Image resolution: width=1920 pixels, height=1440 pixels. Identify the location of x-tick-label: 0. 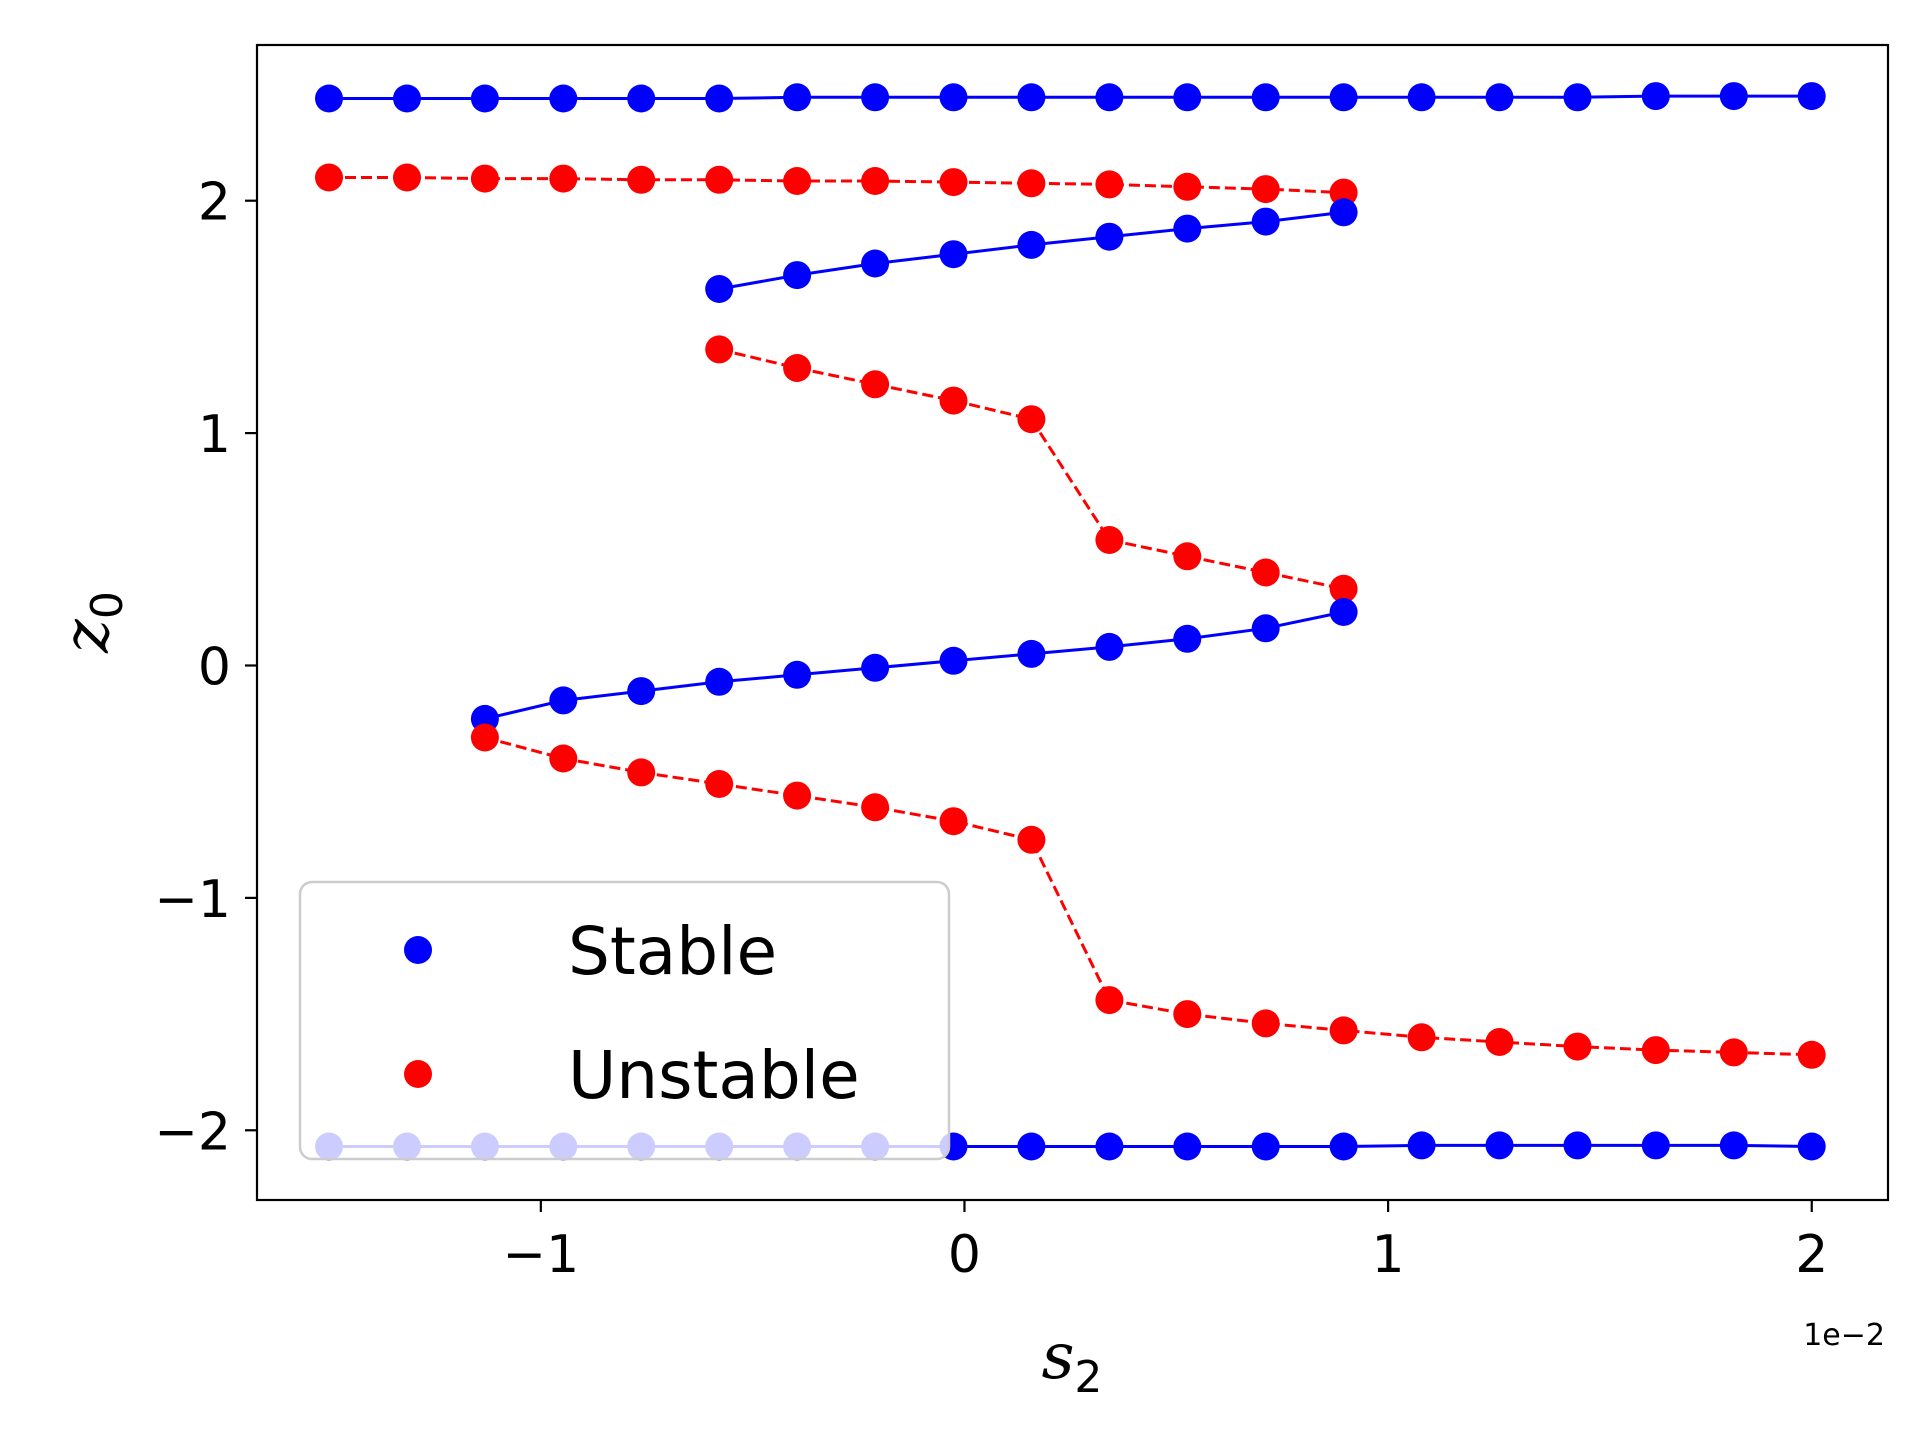
(964, 1255).